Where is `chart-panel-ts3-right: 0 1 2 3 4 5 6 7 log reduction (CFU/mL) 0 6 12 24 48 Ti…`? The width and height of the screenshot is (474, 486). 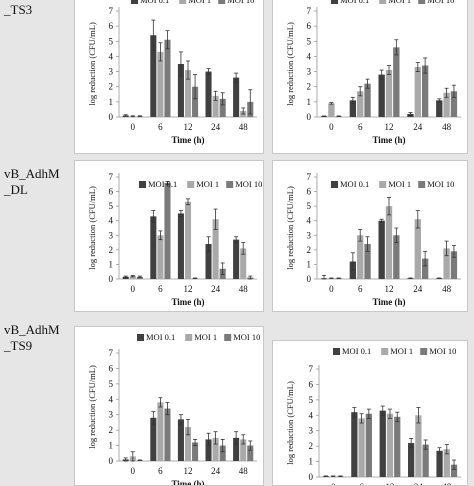 chart-panel-ts3-right: 0 1 2 3 4 5 6 7 log reduction (CFU/mL) 0 6 12 24 48 Ti… is located at coordinates (370, 77).